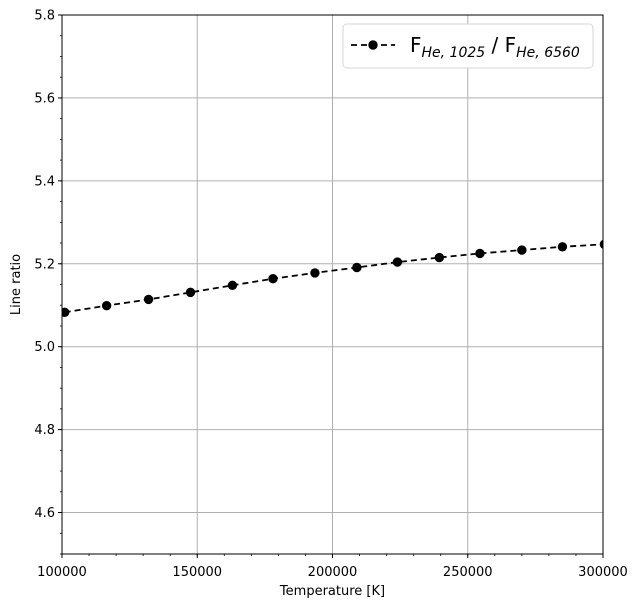  I want to click on legend-box, so click(468, 46).